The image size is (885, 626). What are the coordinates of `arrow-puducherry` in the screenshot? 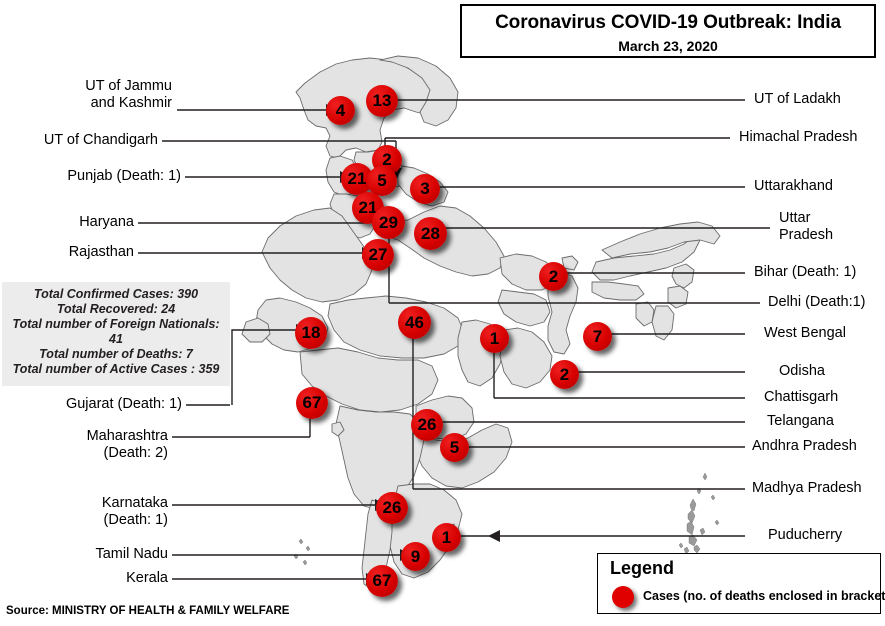 It's located at (494, 536).